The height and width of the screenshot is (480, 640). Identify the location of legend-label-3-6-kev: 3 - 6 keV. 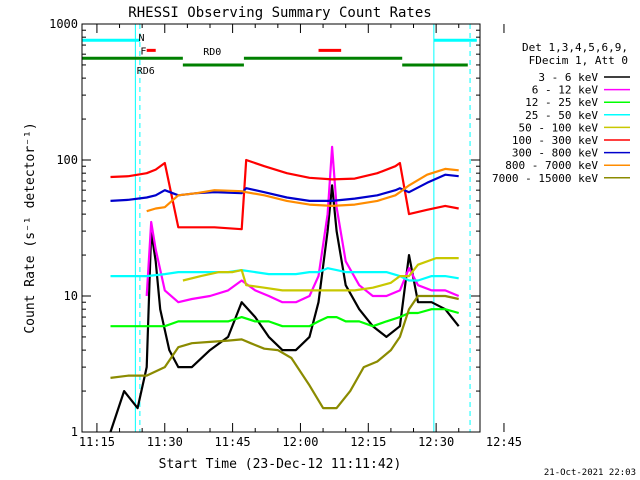
(568, 77).